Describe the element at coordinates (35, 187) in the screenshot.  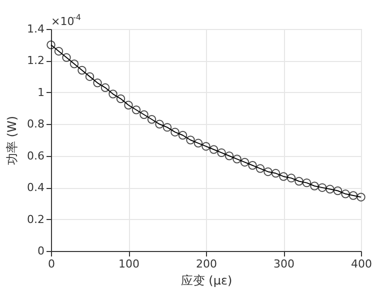
I see `y-tick-label: 0.4` at that location.